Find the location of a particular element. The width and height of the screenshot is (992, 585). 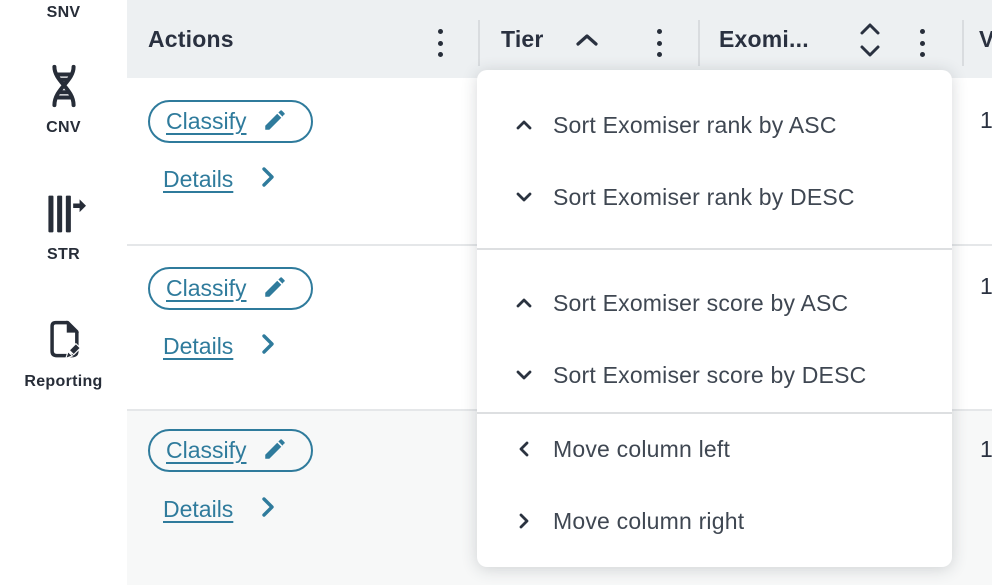

str-bars-arrow-icon is located at coordinates (63, 216).